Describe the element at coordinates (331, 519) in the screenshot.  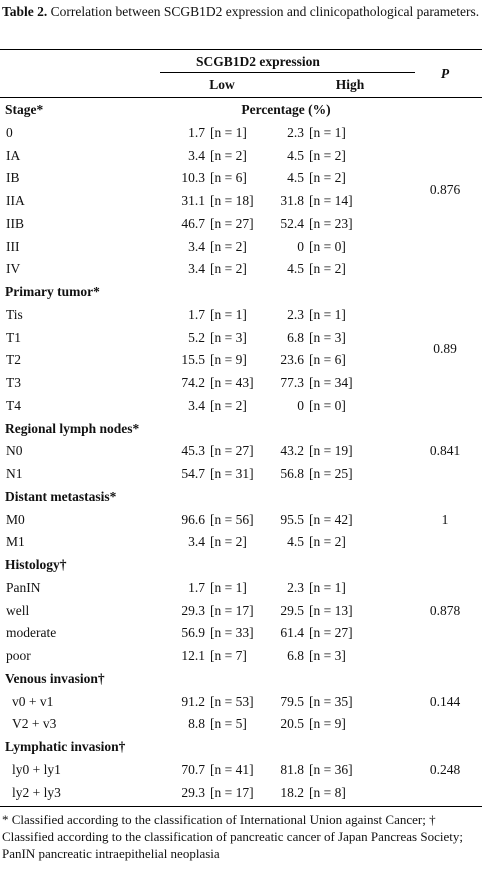
I see `high-count: [n = 42]` at that location.